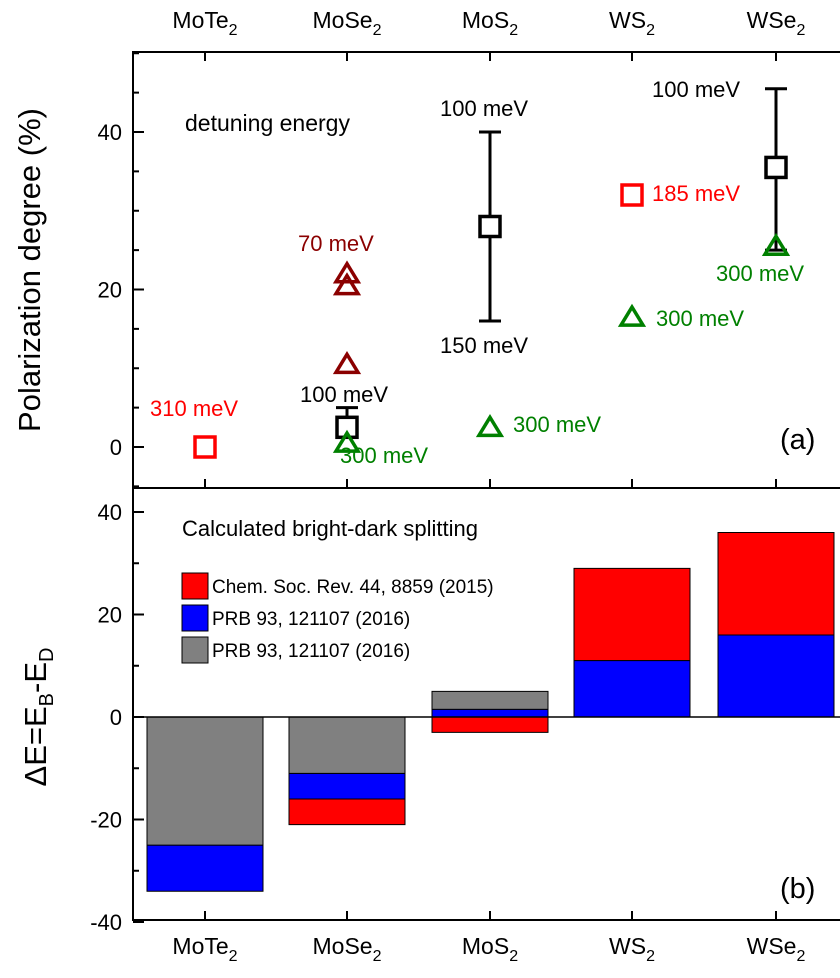  I want to click on category-label-top: MoSe2, so click(347, 23).